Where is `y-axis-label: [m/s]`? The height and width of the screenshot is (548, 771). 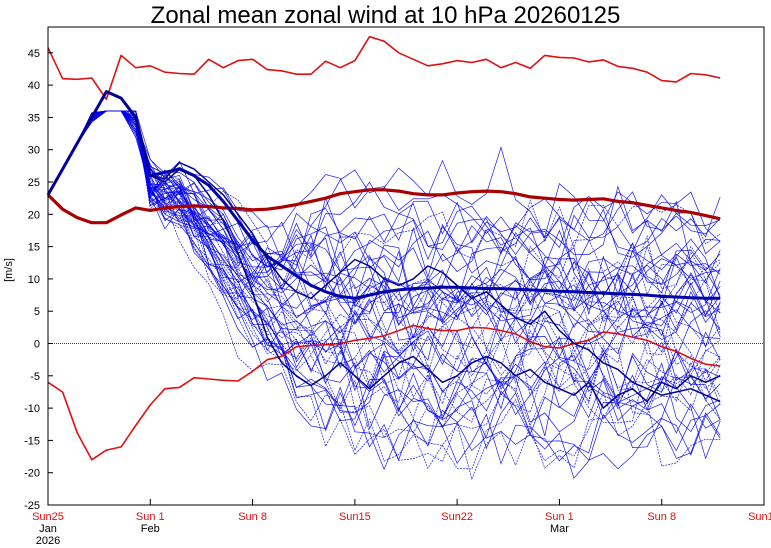 y-axis-label: [m/s] is located at coordinates (9, 270).